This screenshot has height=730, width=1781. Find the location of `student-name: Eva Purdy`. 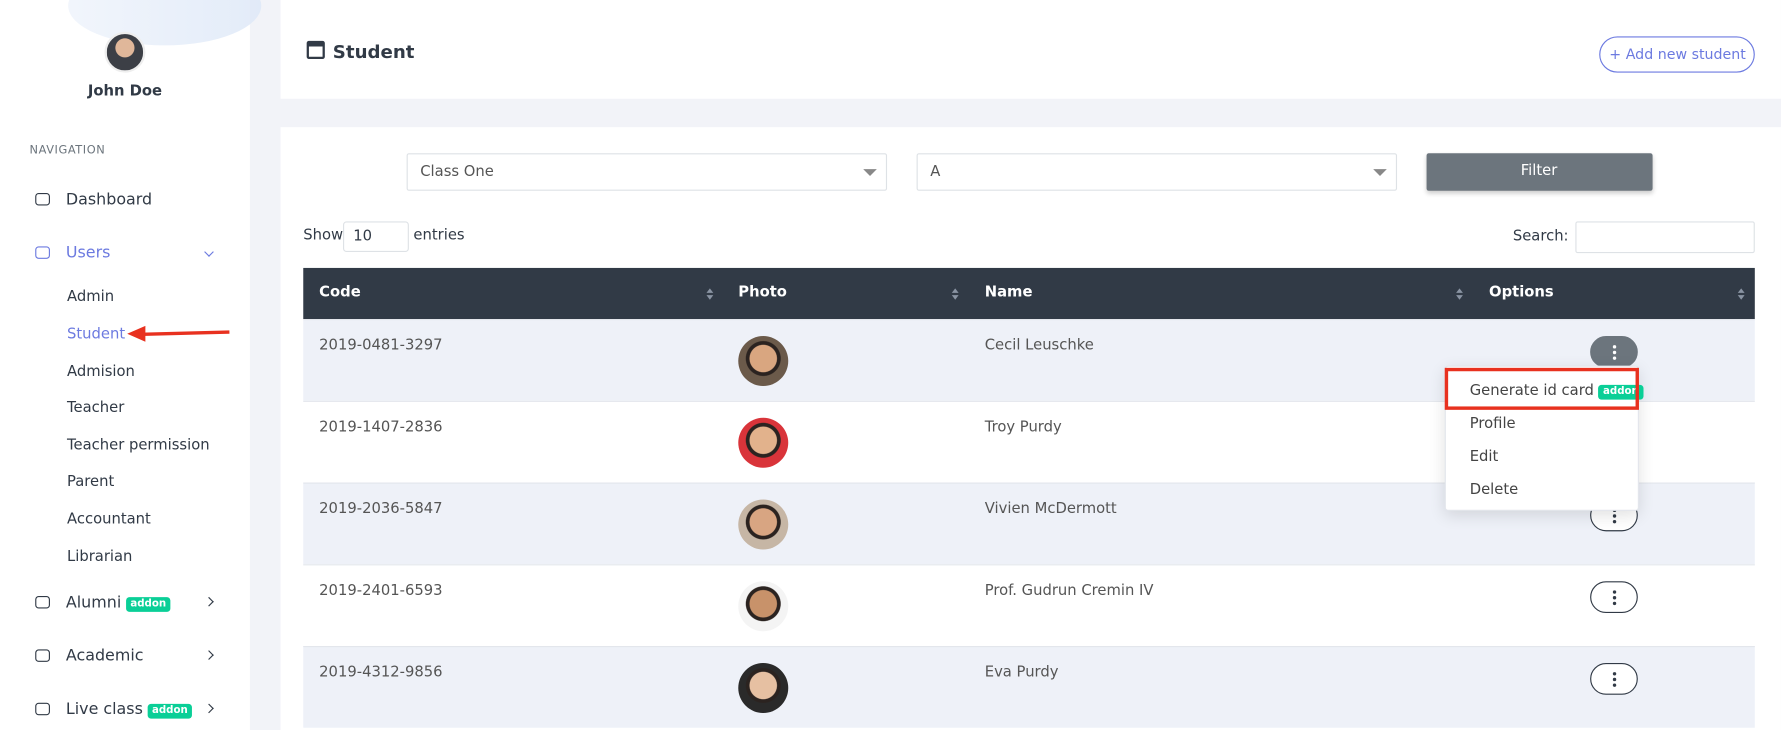

student-name: Eva Purdy is located at coordinates (1021, 673).